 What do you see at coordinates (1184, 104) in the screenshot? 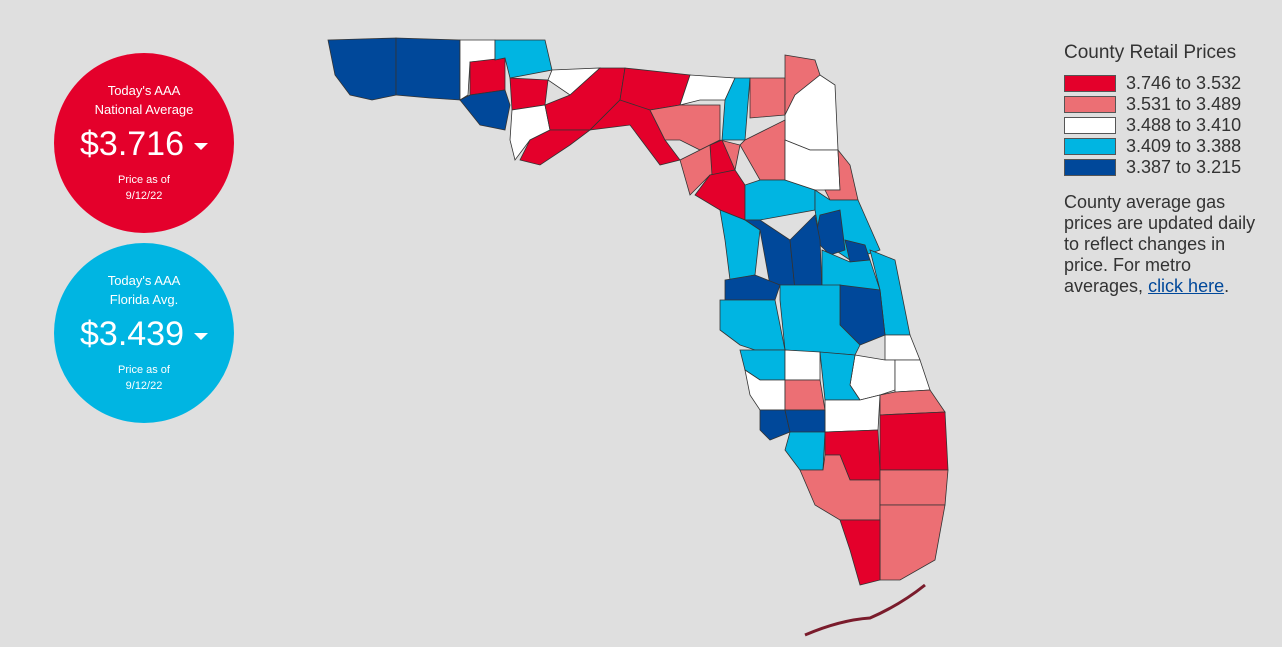
I see `legend-label: 3.531 to 3.489` at bounding box center [1184, 104].